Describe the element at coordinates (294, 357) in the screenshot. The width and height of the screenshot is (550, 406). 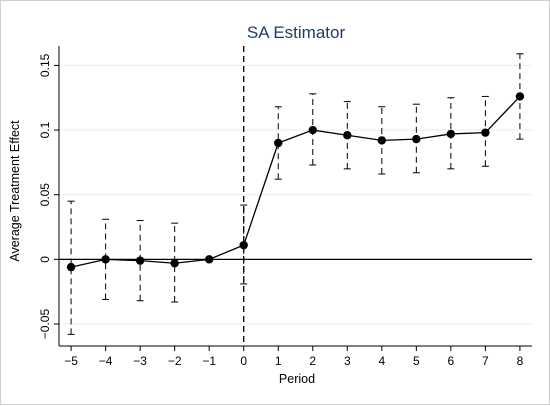
I see `x-axis-ticks: −5 −4 −3 −2 −1 0 1 2 3 4 5 6 7 8` at that location.